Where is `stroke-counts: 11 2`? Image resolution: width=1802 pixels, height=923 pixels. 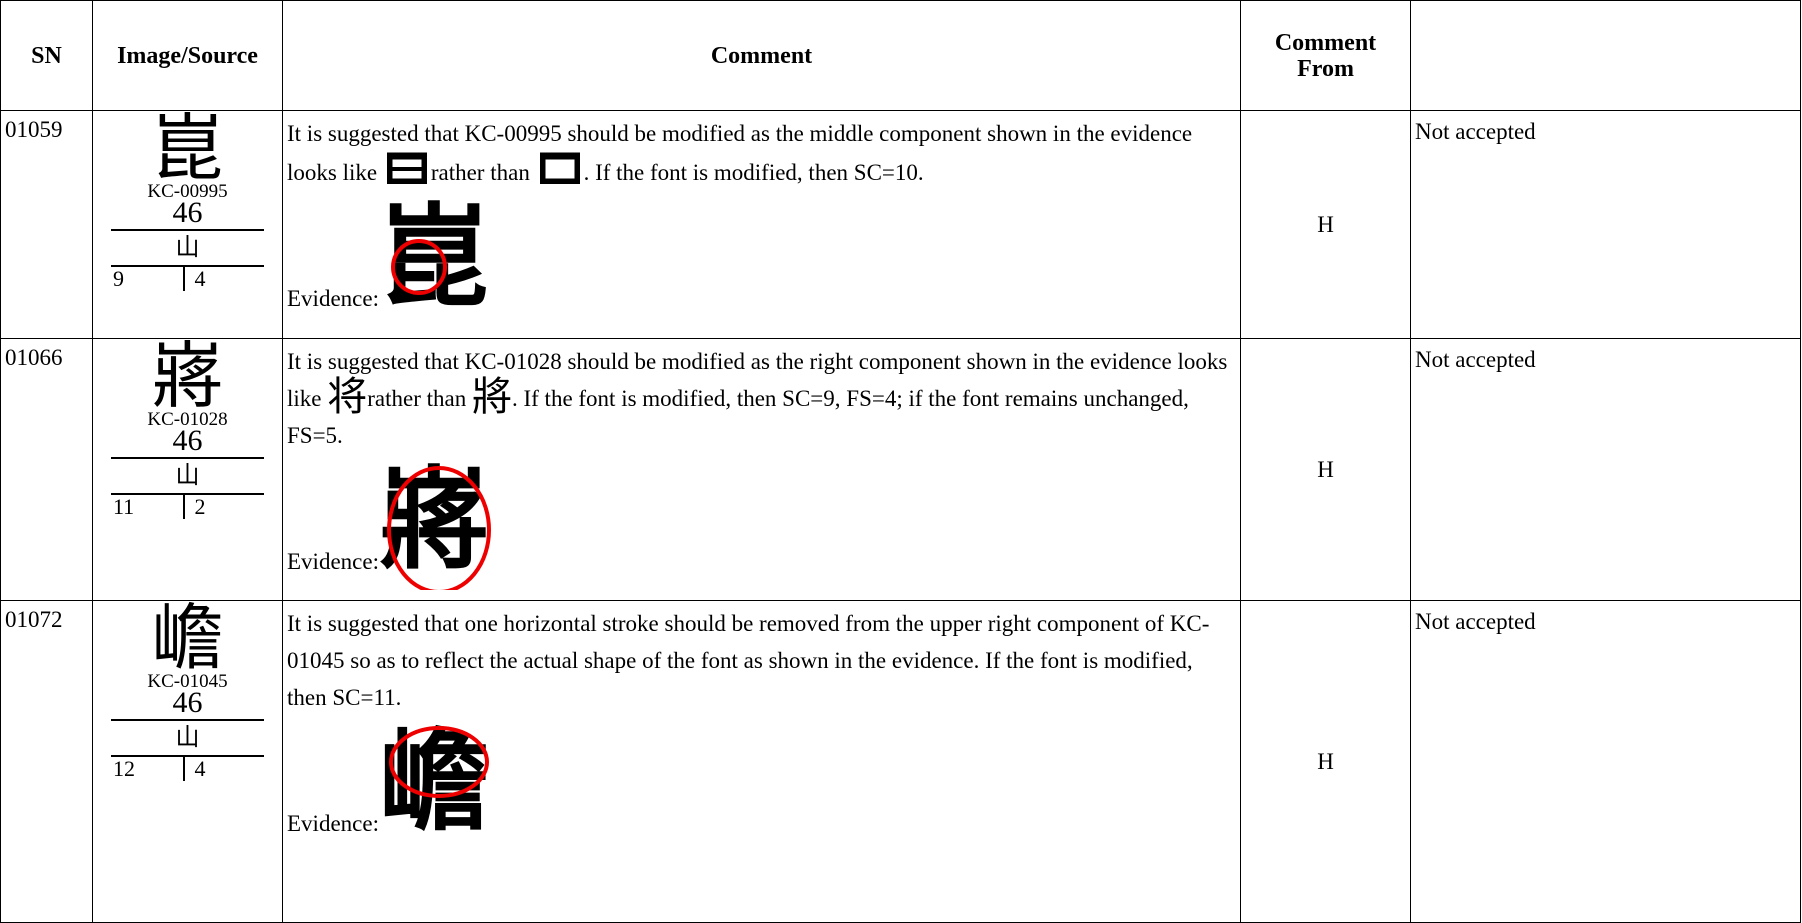
stroke-counts: 11 2 is located at coordinates (187, 507).